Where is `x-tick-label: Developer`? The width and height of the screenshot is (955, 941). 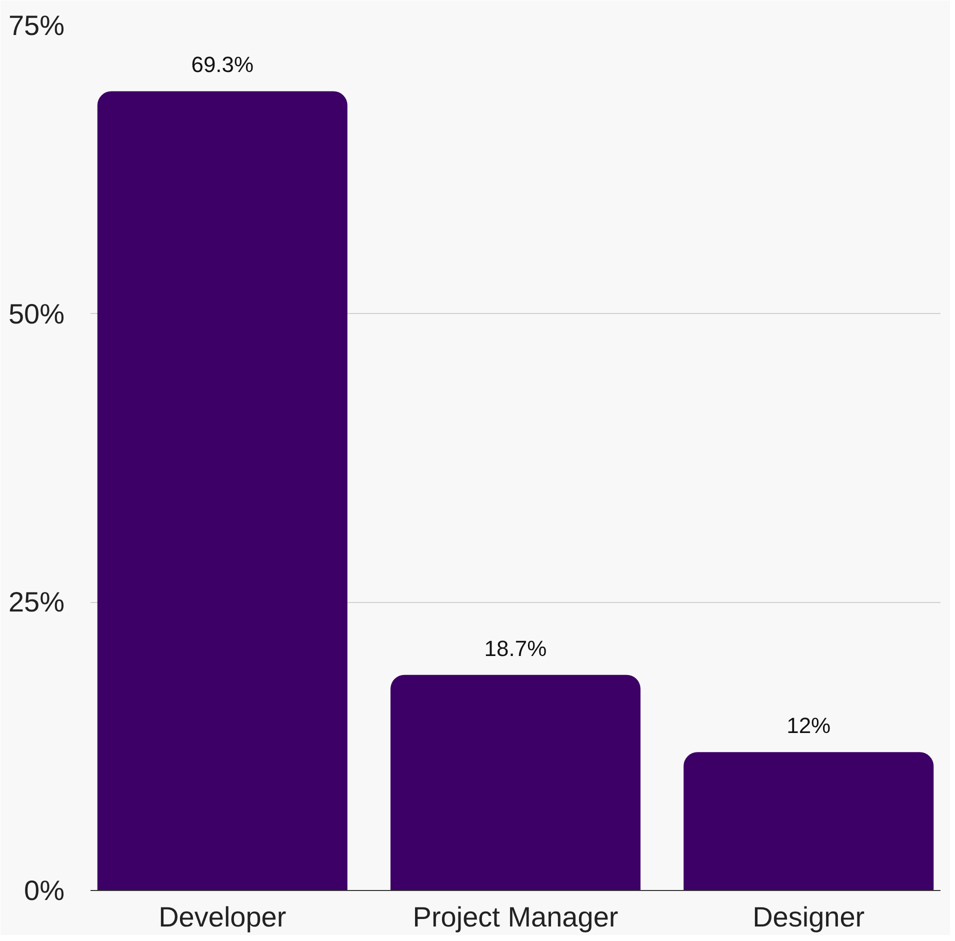
x-tick-label: Developer is located at coordinates (222, 917).